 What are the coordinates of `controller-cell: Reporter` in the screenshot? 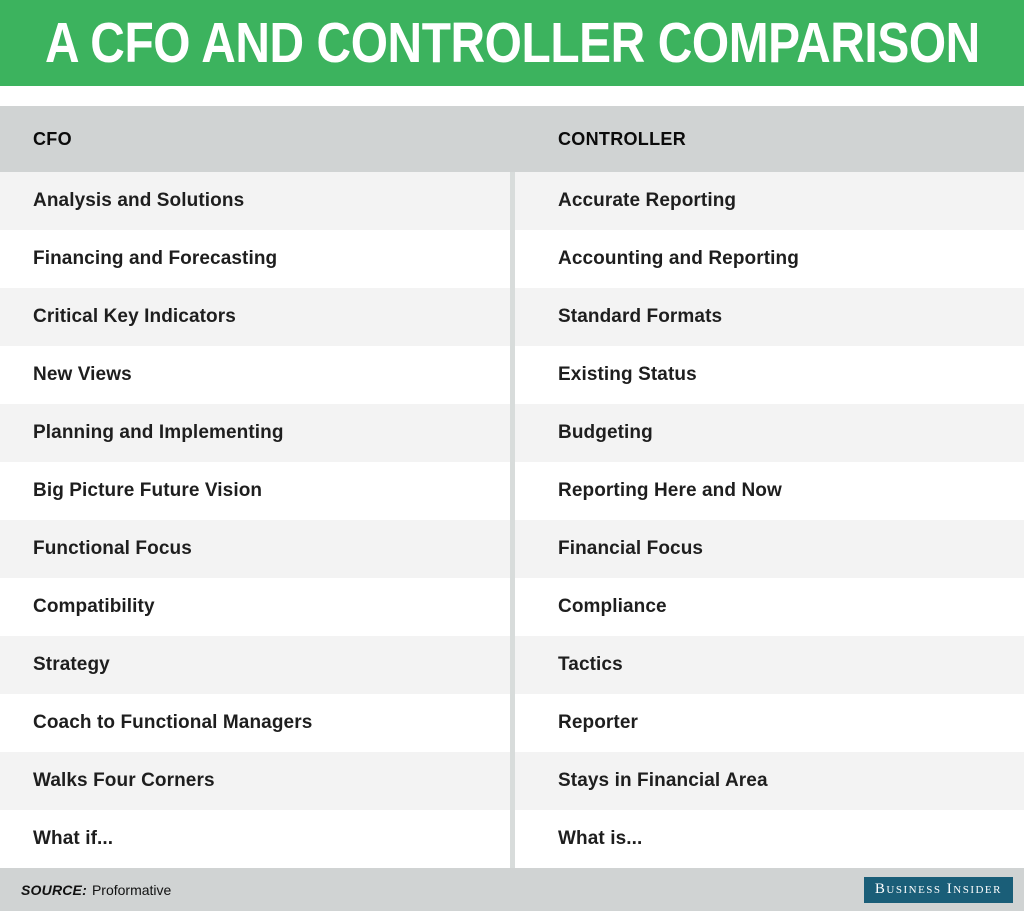 It's located at (769, 723).